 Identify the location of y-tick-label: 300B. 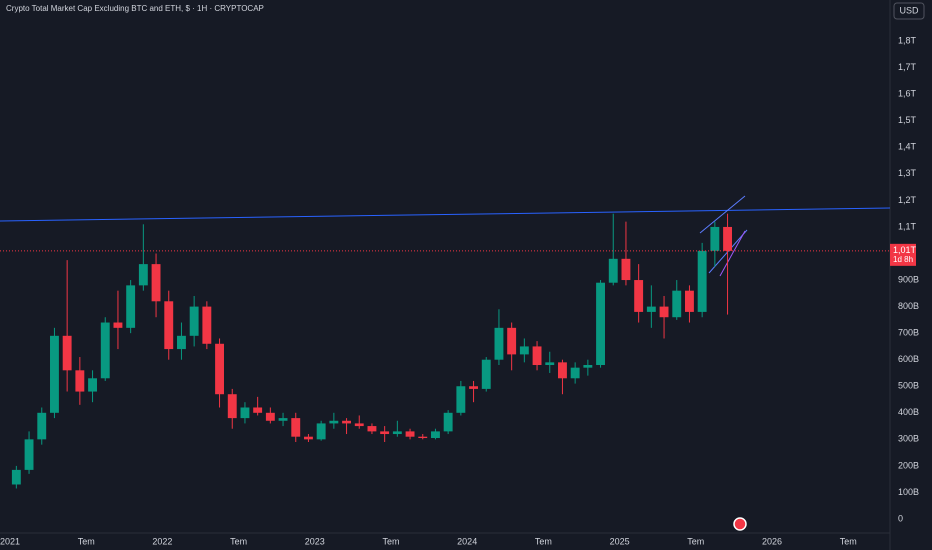
(908, 439).